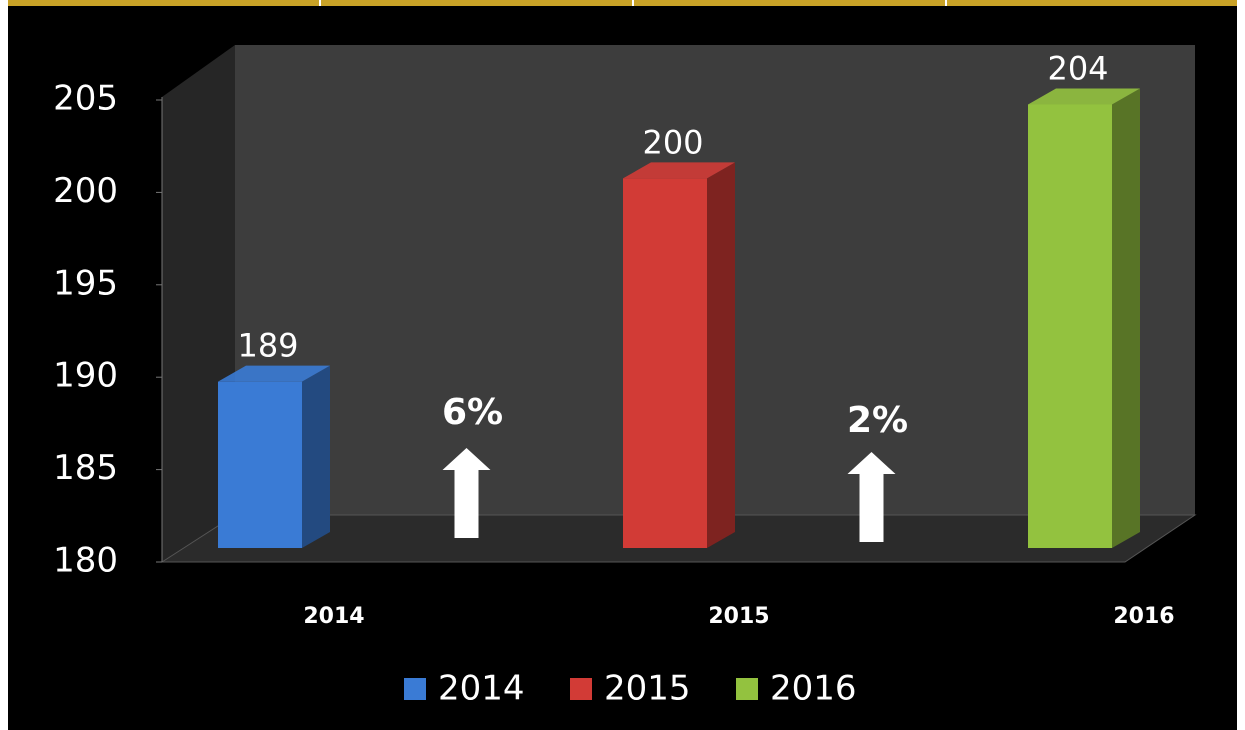 The width and height of the screenshot is (1245, 730). Describe the element at coordinates (85, 468) in the screenshot. I see `y-tick-label: 185` at that location.